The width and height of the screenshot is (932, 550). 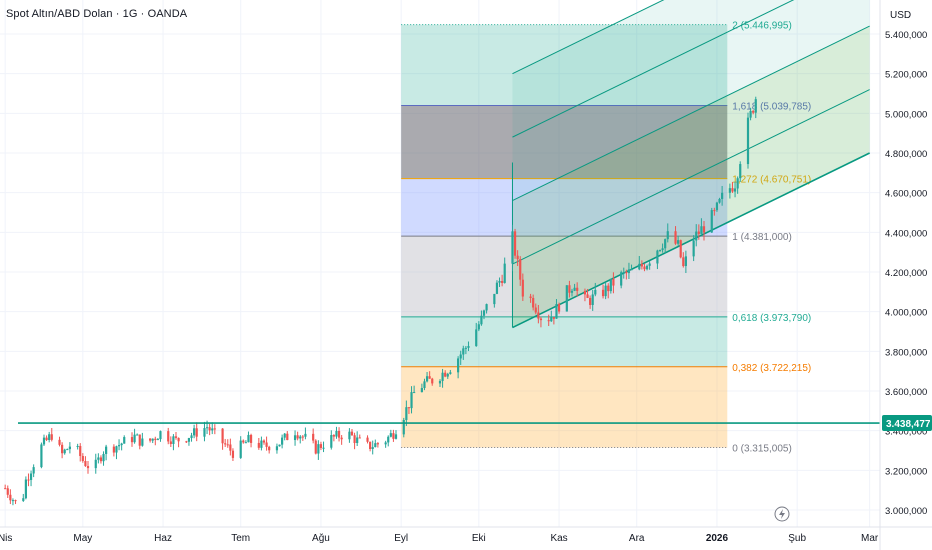 What do you see at coordinates (691, 113) in the screenshot?
I see `channel-parallel-line` at bounding box center [691, 113].